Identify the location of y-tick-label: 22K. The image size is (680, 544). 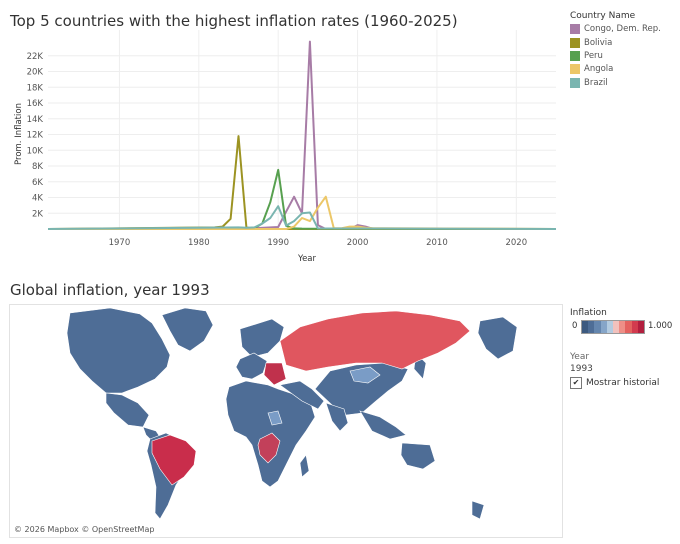
(35, 57).